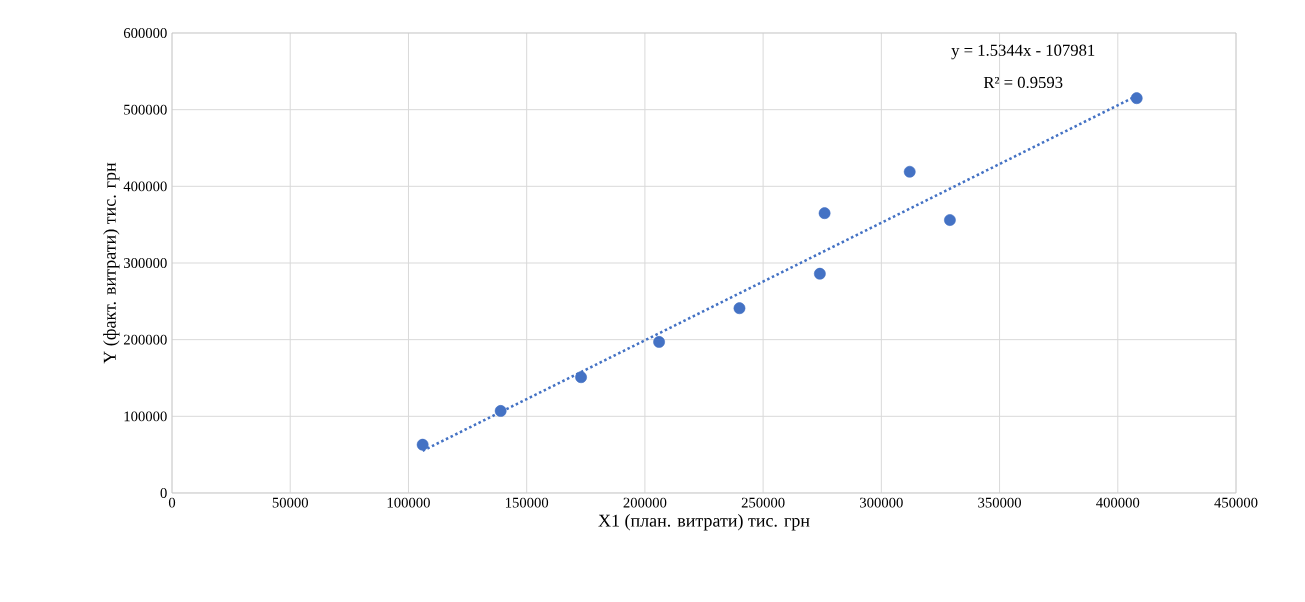 This screenshot has height=602, width=1305. Describe the element at coordinates (145, 339) in the screenshot. I see `y-tick-label: 200000` at that location.